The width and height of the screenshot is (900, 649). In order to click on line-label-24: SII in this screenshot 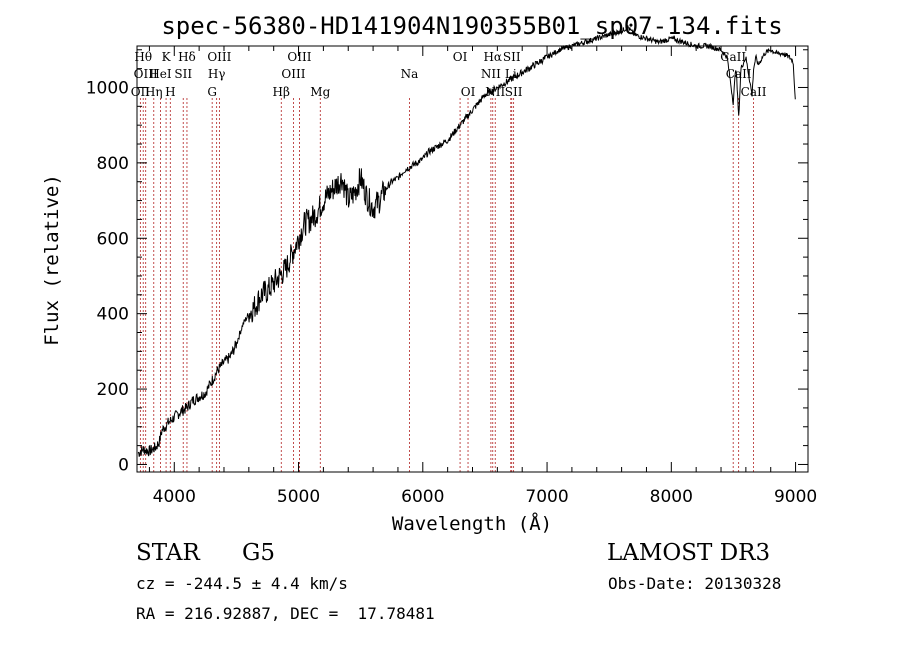, I will do `click(514, 92)`.